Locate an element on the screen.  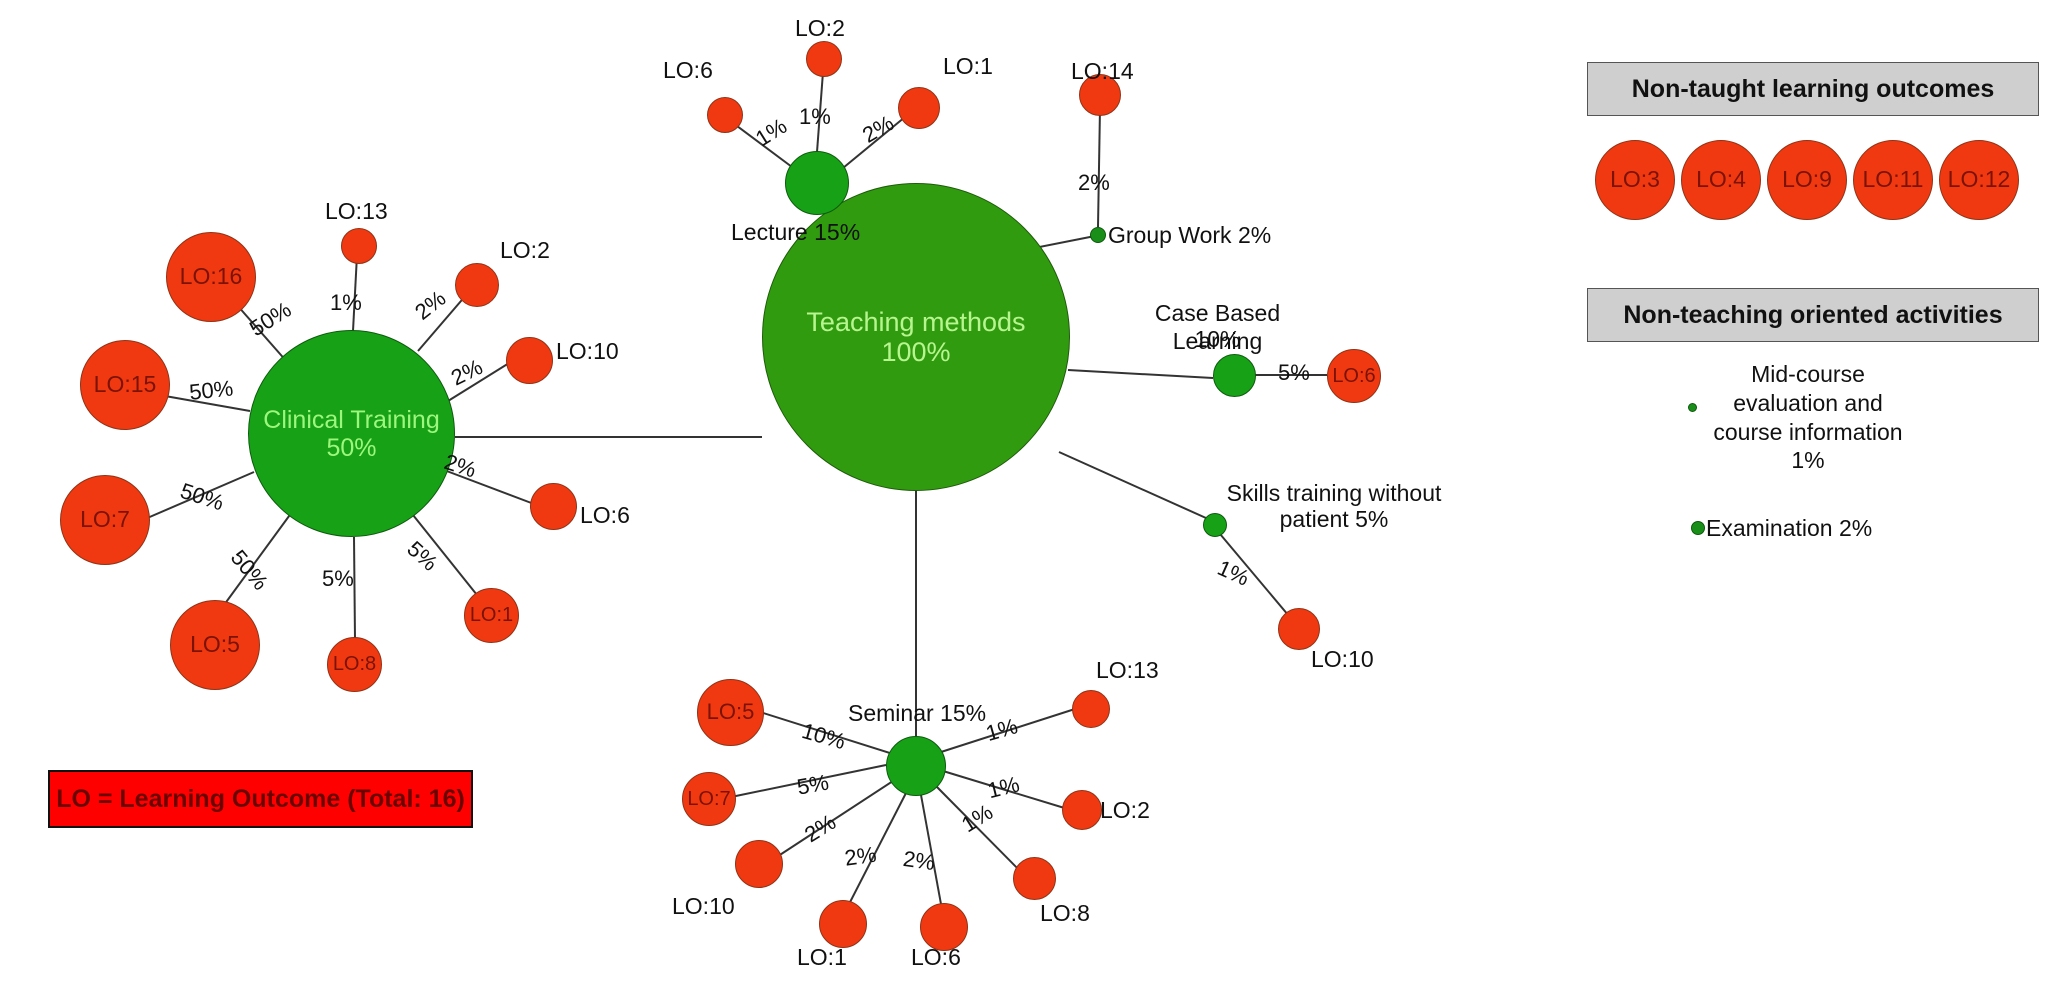
node-non-taught-lo3: LO:3 is located at coordinates (1635, 180).